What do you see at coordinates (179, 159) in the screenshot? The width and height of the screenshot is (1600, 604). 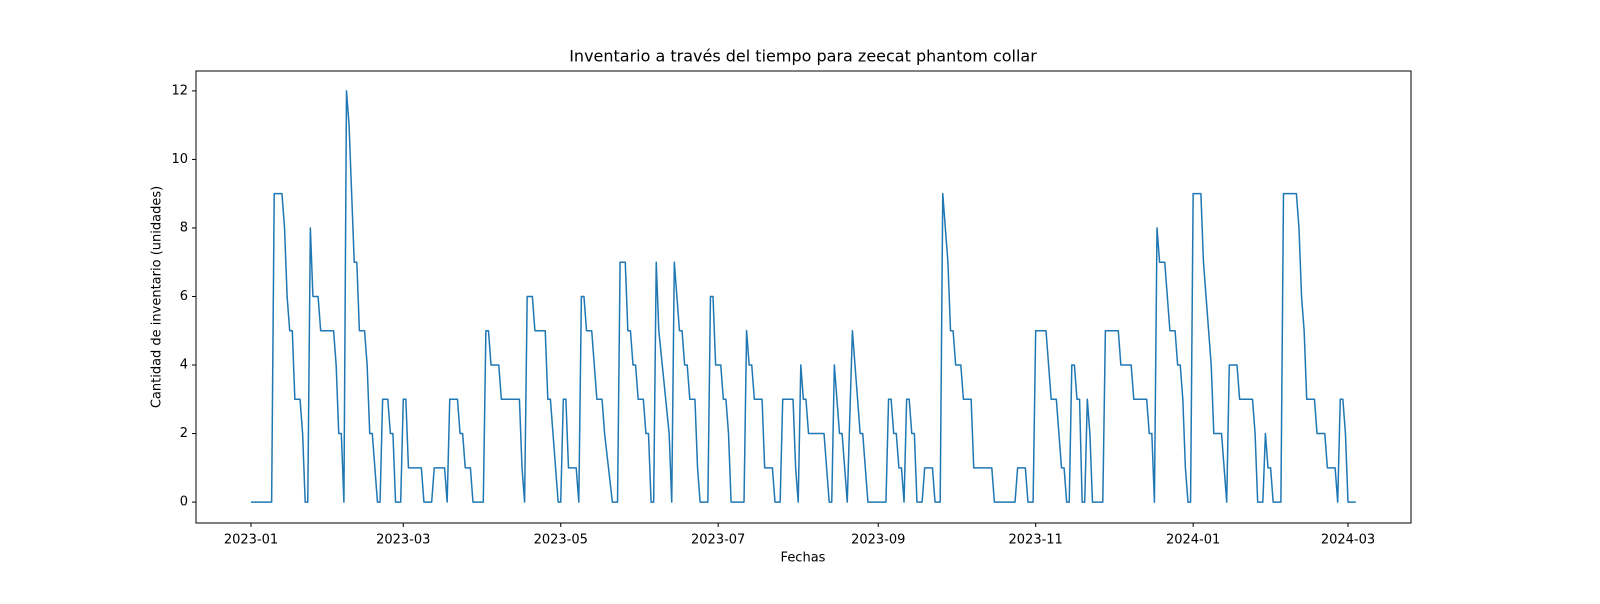 I see `y-tick-label: 10` at bounding box center [179, 159].